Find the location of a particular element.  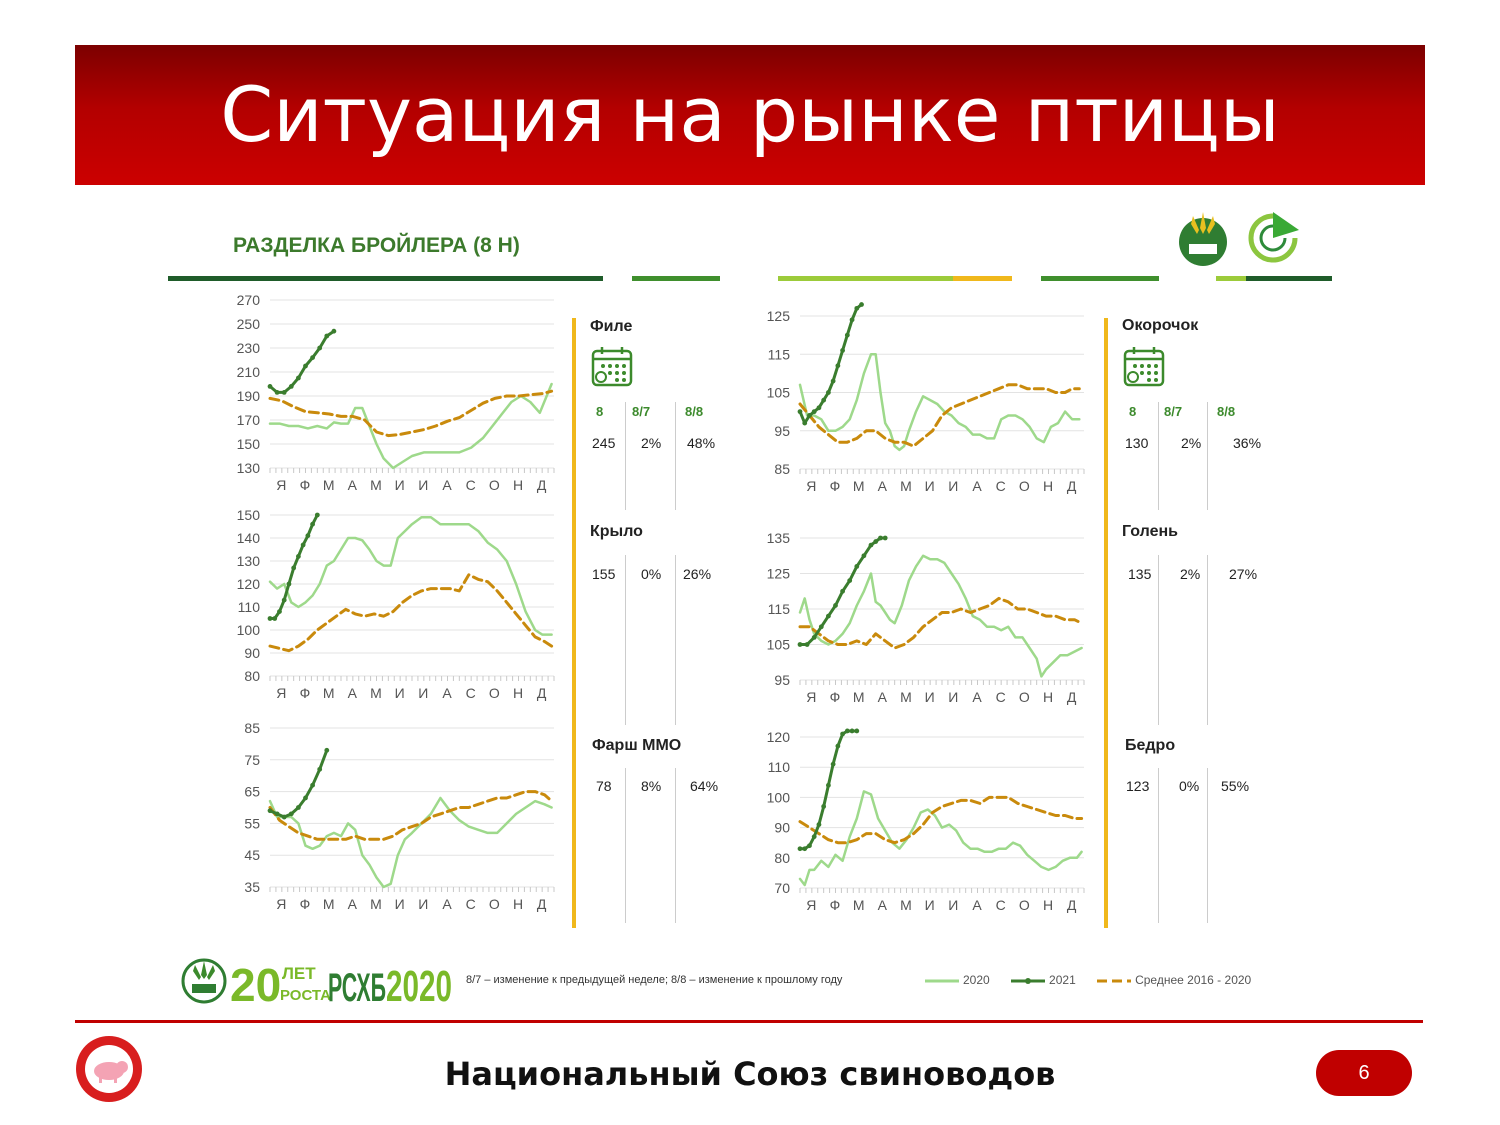

x-tick-label: Я is located at coordinates (811, 905).